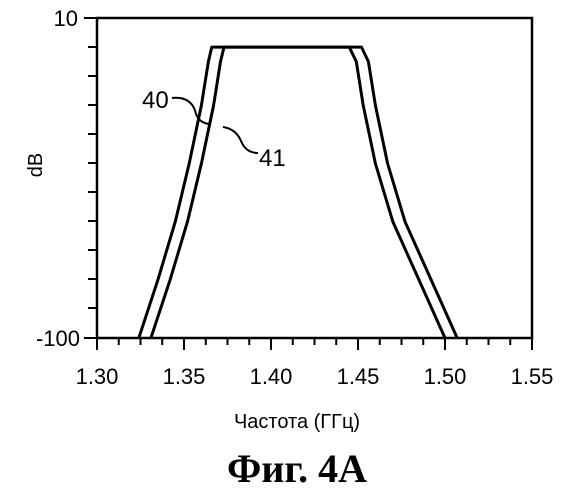 The width and height of the screenshot is (563, 500). Describe the element at coordinates (271, 376) in the screenshot. I see `x-tick-label-1-40: 1.40` at that location.